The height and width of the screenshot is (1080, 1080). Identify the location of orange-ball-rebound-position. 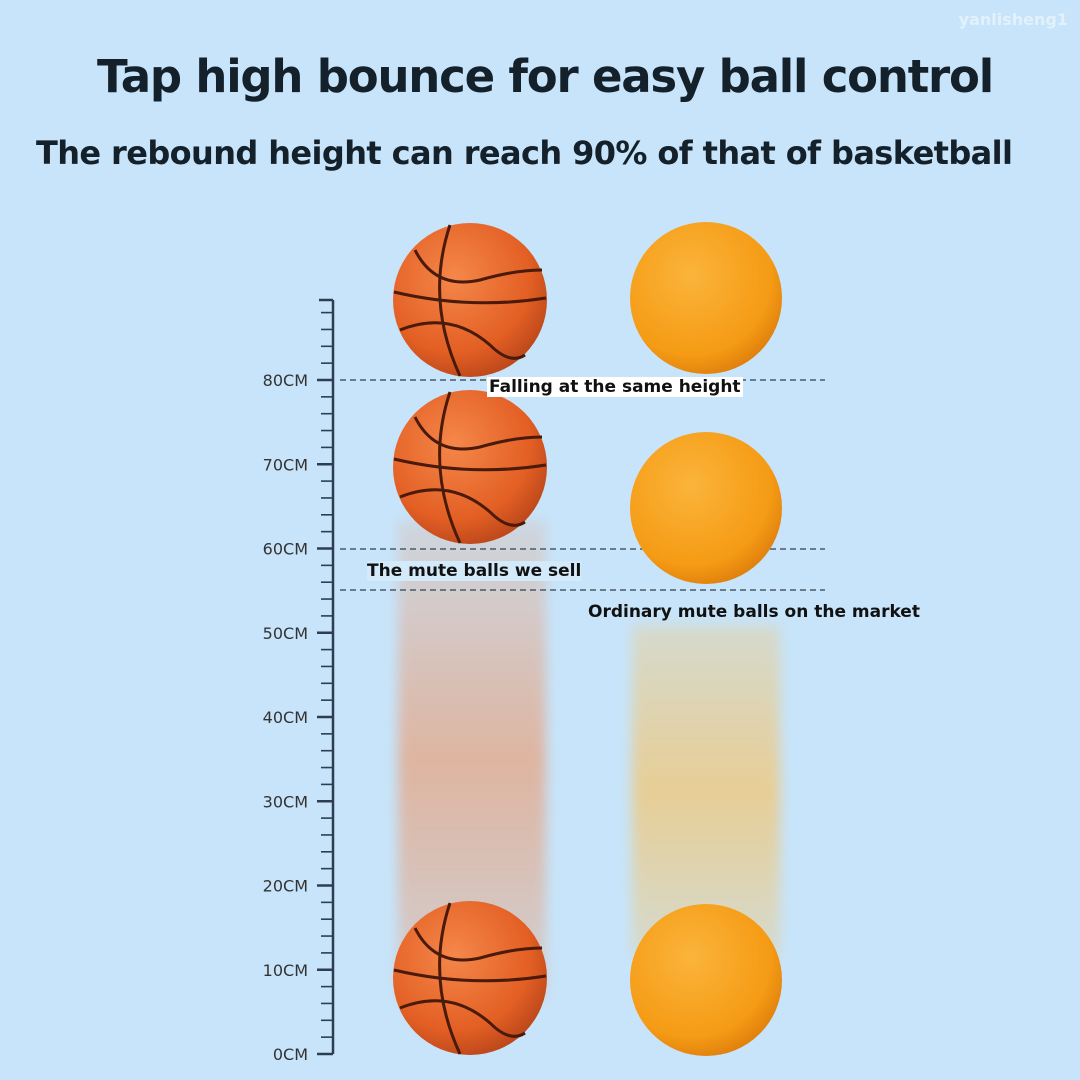
(706, 508).